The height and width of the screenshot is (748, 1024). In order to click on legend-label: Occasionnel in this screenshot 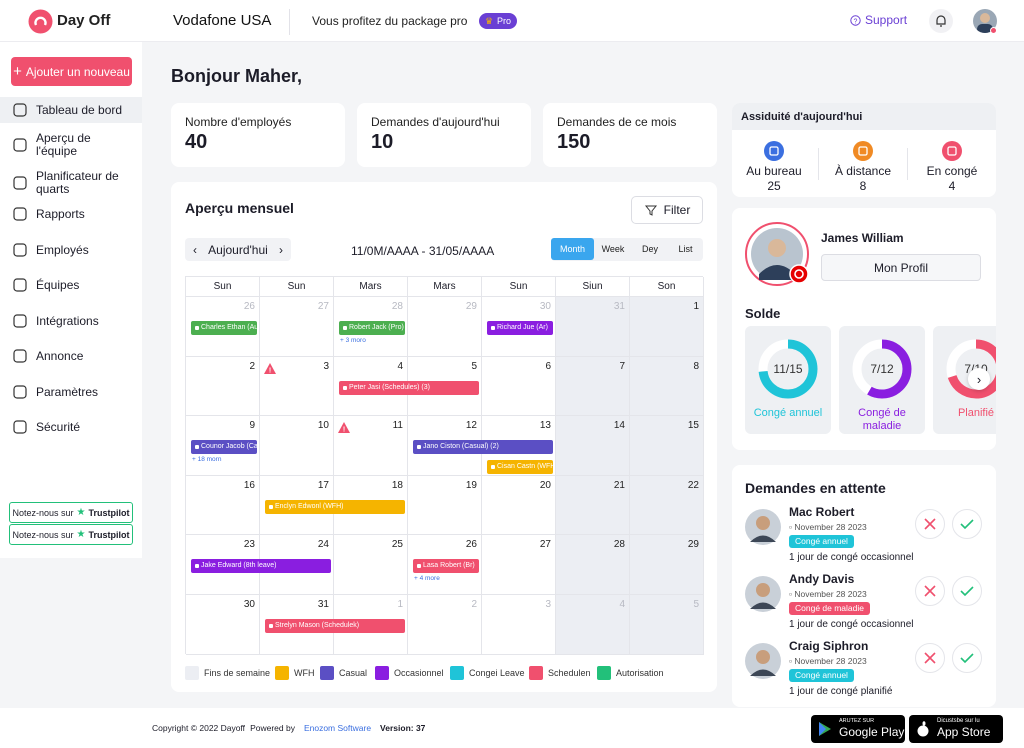, I will do `click(419, 673)`.